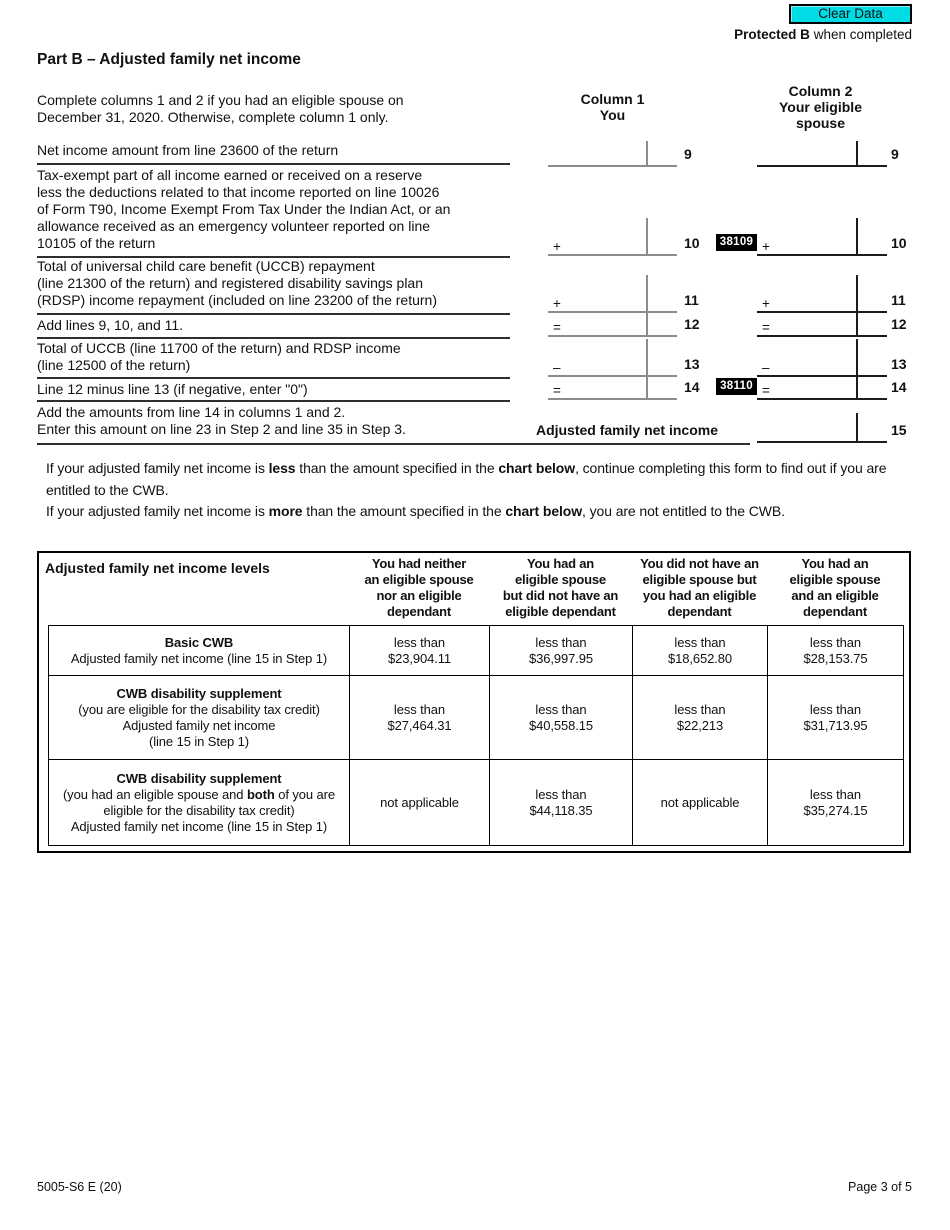  What do you see at coordinates (612, 358) in the screenshot?
I see `line13-col1-amount-field: –` at bounding box center [612, 358].